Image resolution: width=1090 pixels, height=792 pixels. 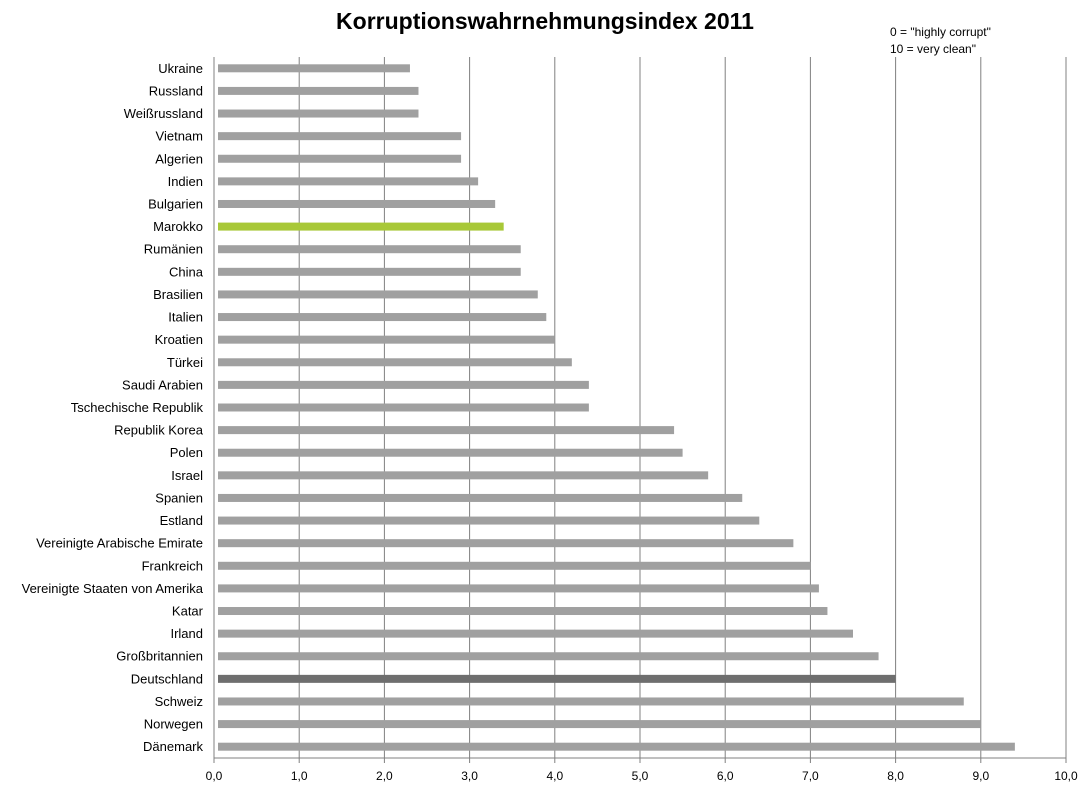 I want to click on x-tick-label: 9,0, so click(x=980, y=776).